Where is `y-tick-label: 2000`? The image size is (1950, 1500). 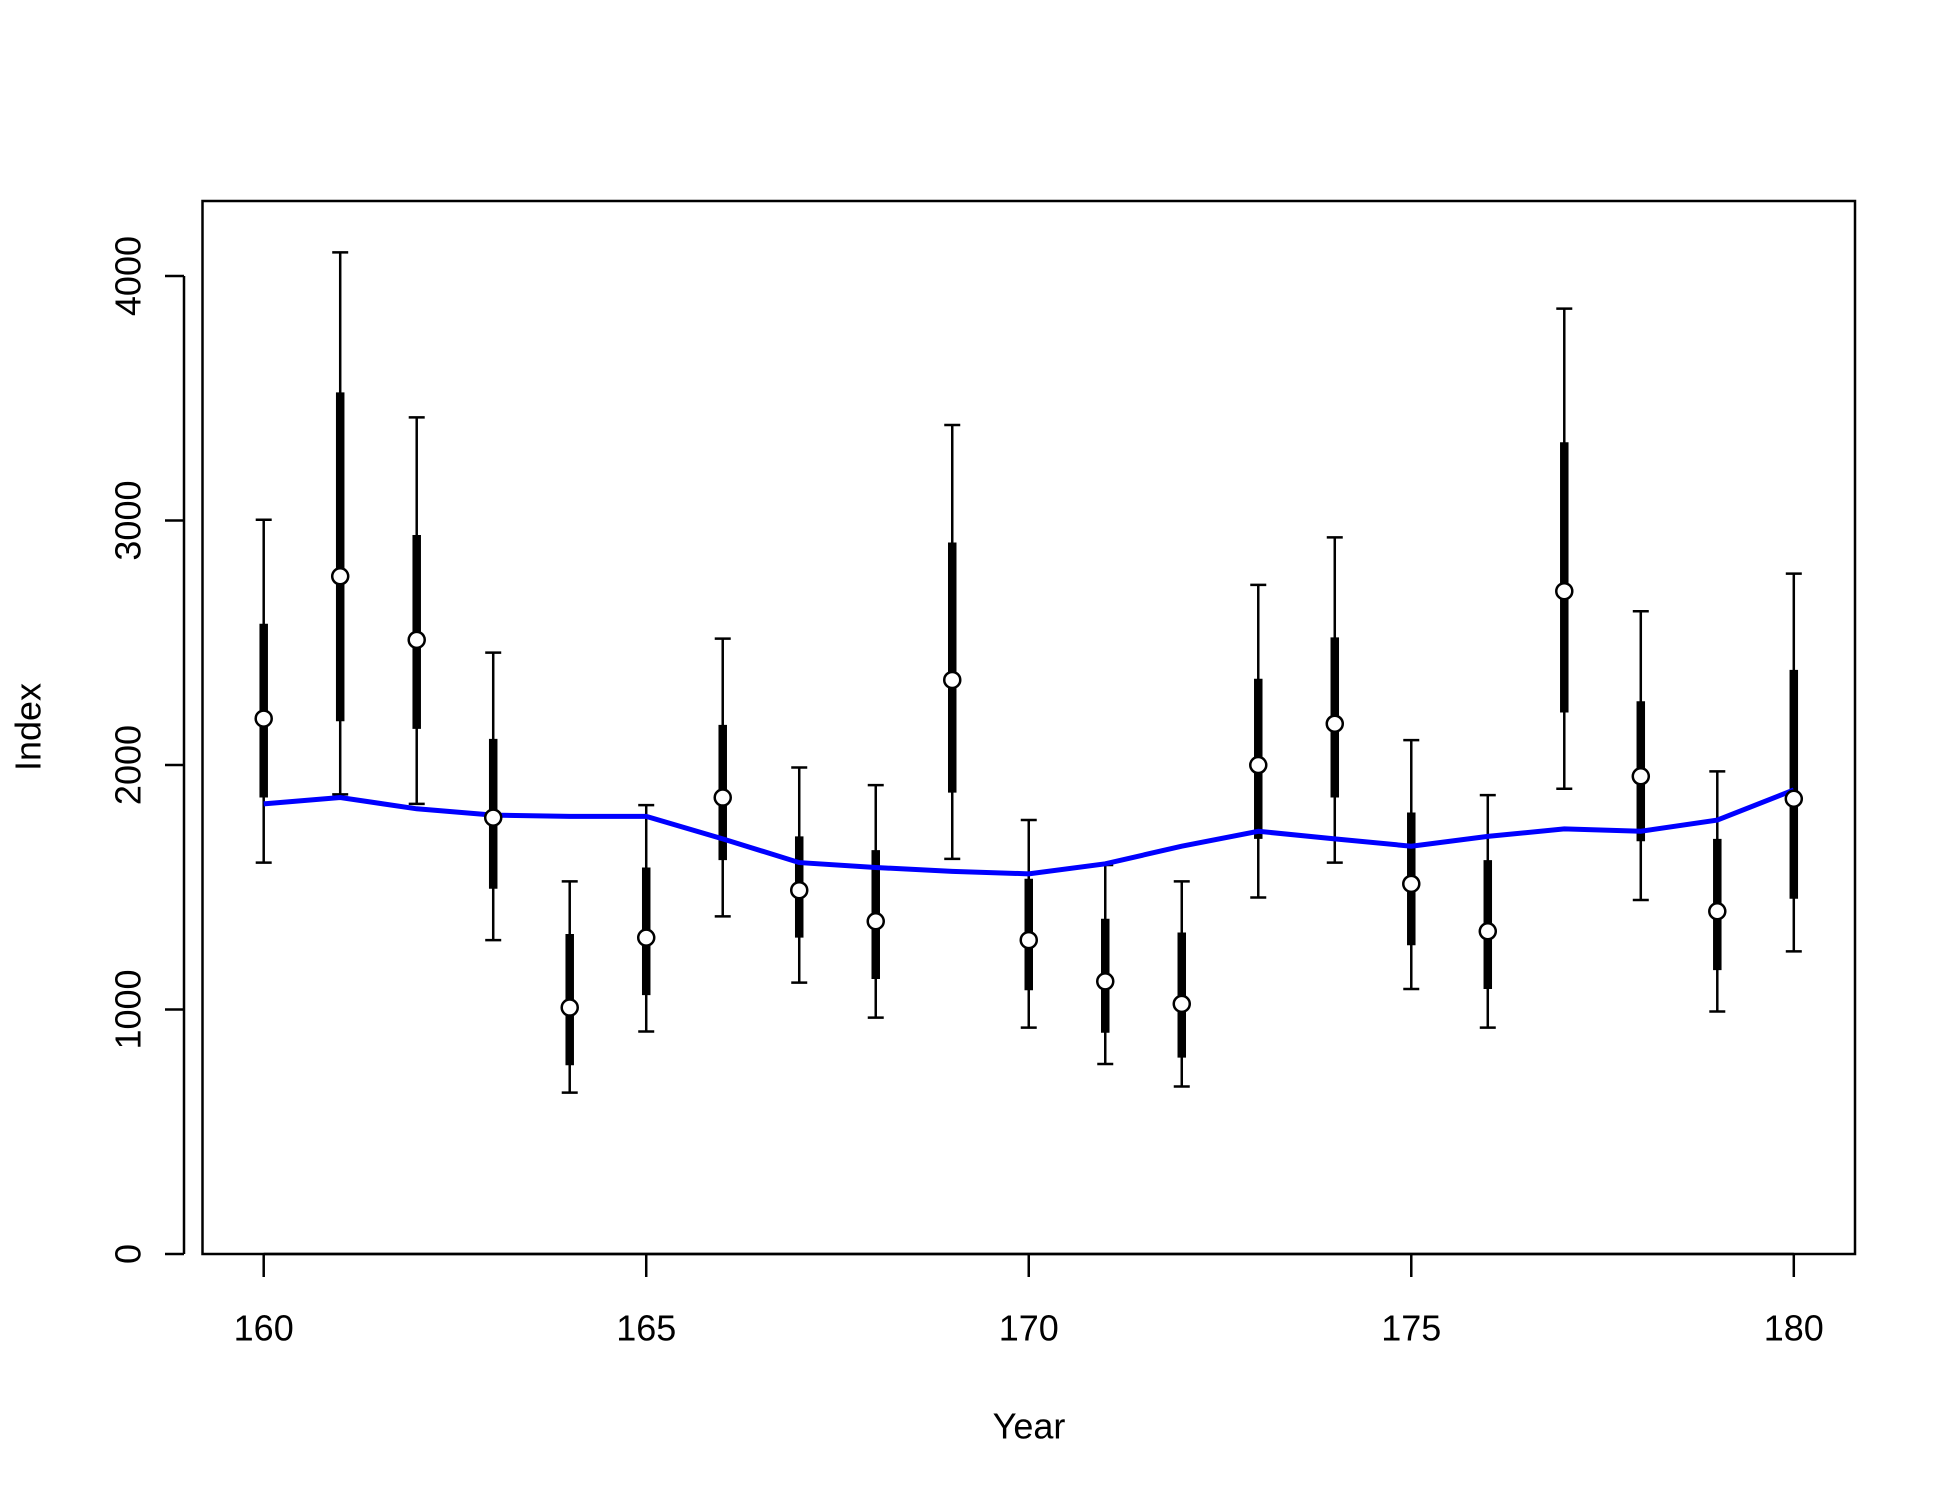
y-tick-label: 2000 is located at coordinates (128, 765).